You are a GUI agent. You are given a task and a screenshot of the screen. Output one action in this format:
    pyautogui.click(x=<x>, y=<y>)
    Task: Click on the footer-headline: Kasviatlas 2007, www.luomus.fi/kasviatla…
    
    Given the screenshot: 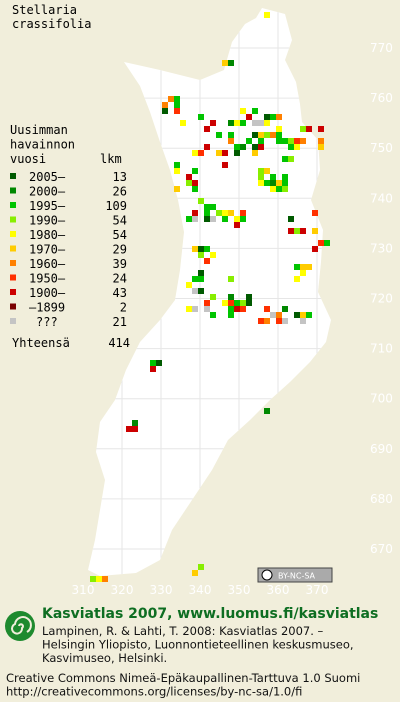 What is the action you would take?
    pyautogui.click(x=210, y=614)
    